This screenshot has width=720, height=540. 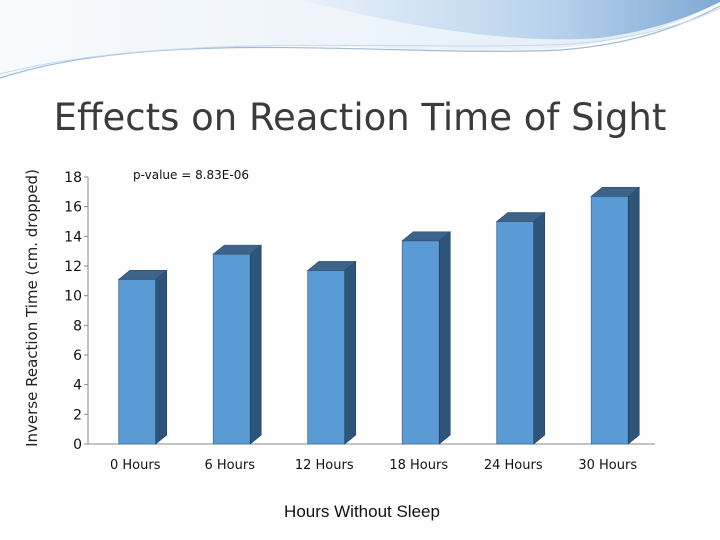 I want to click on y-tick-label: 0, so click(x=77, y=445).